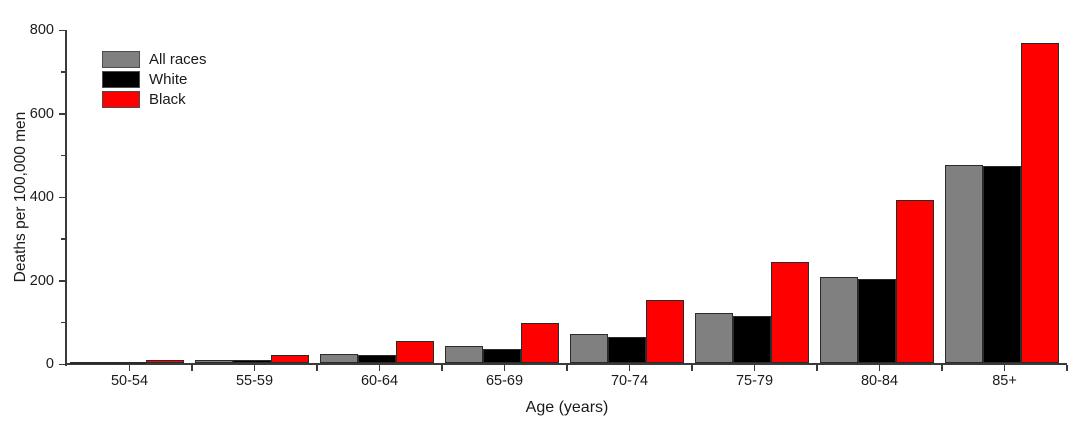 The image size is (1080, 431). I want to click on bar-all-races-85+, so click(964, 264).